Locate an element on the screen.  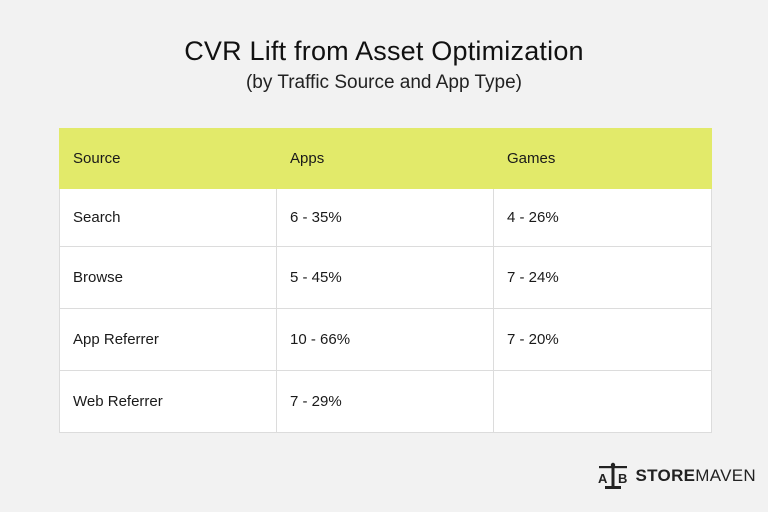
table-row: Search 6 - 35% 4 - 26% is located at coordinates (385, 217).